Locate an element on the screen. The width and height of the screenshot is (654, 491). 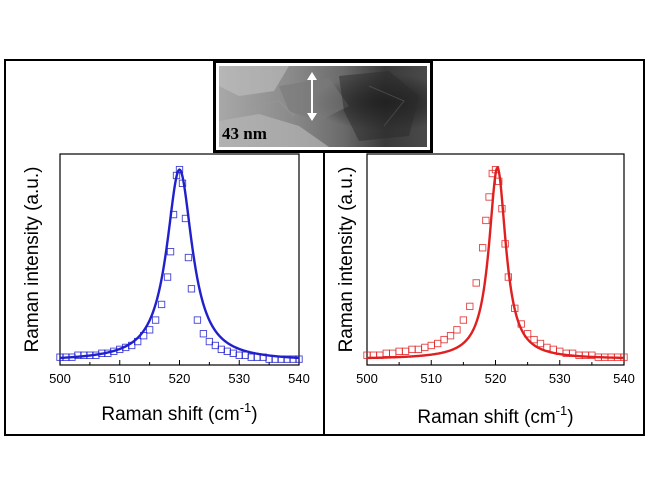
panel-divider is located at coordinates (324, 293).